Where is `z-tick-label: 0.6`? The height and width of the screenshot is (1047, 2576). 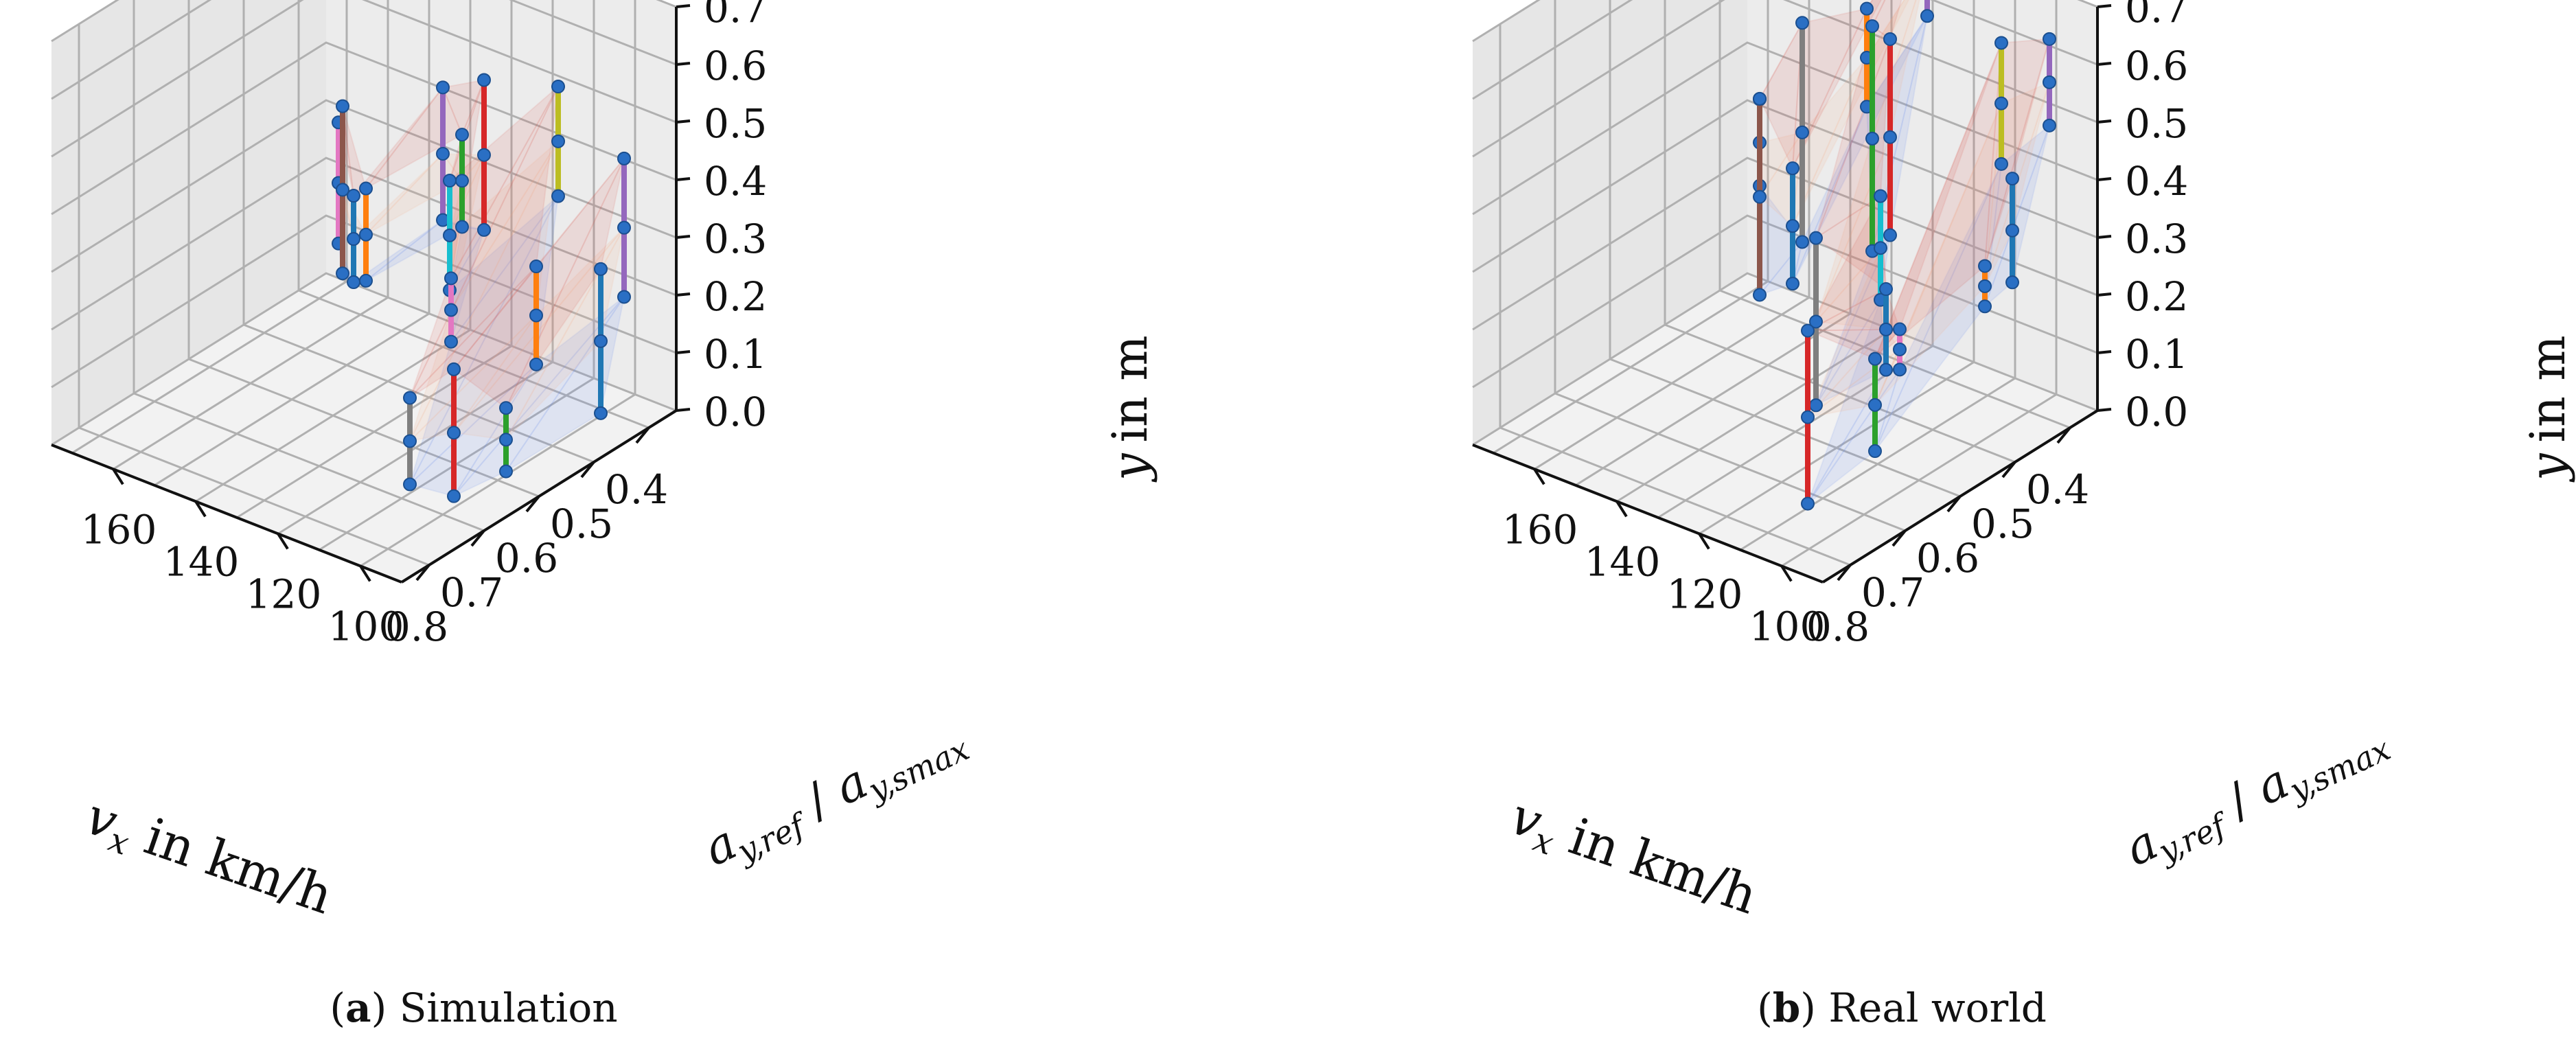
z-tick-label: 0.6 is located at coordinates (2156, 66).